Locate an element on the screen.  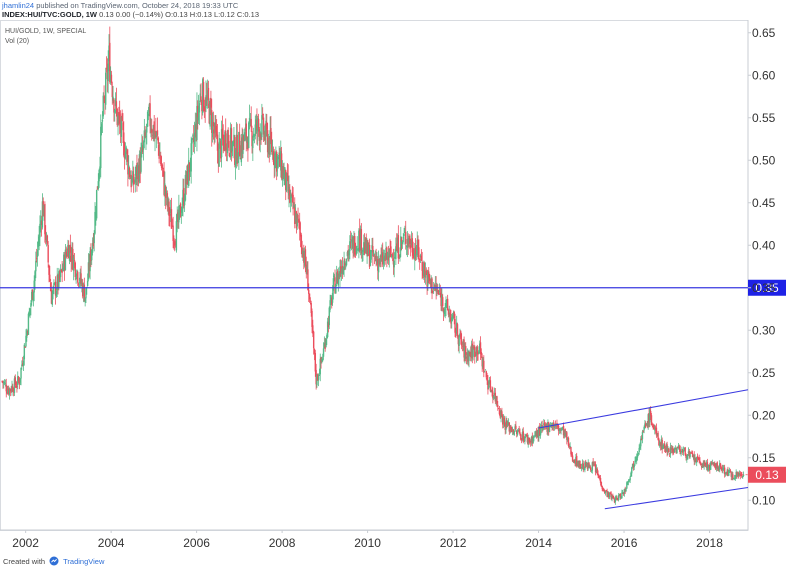
y-tick-label: 0.40 is located at coordinates (764, 245).